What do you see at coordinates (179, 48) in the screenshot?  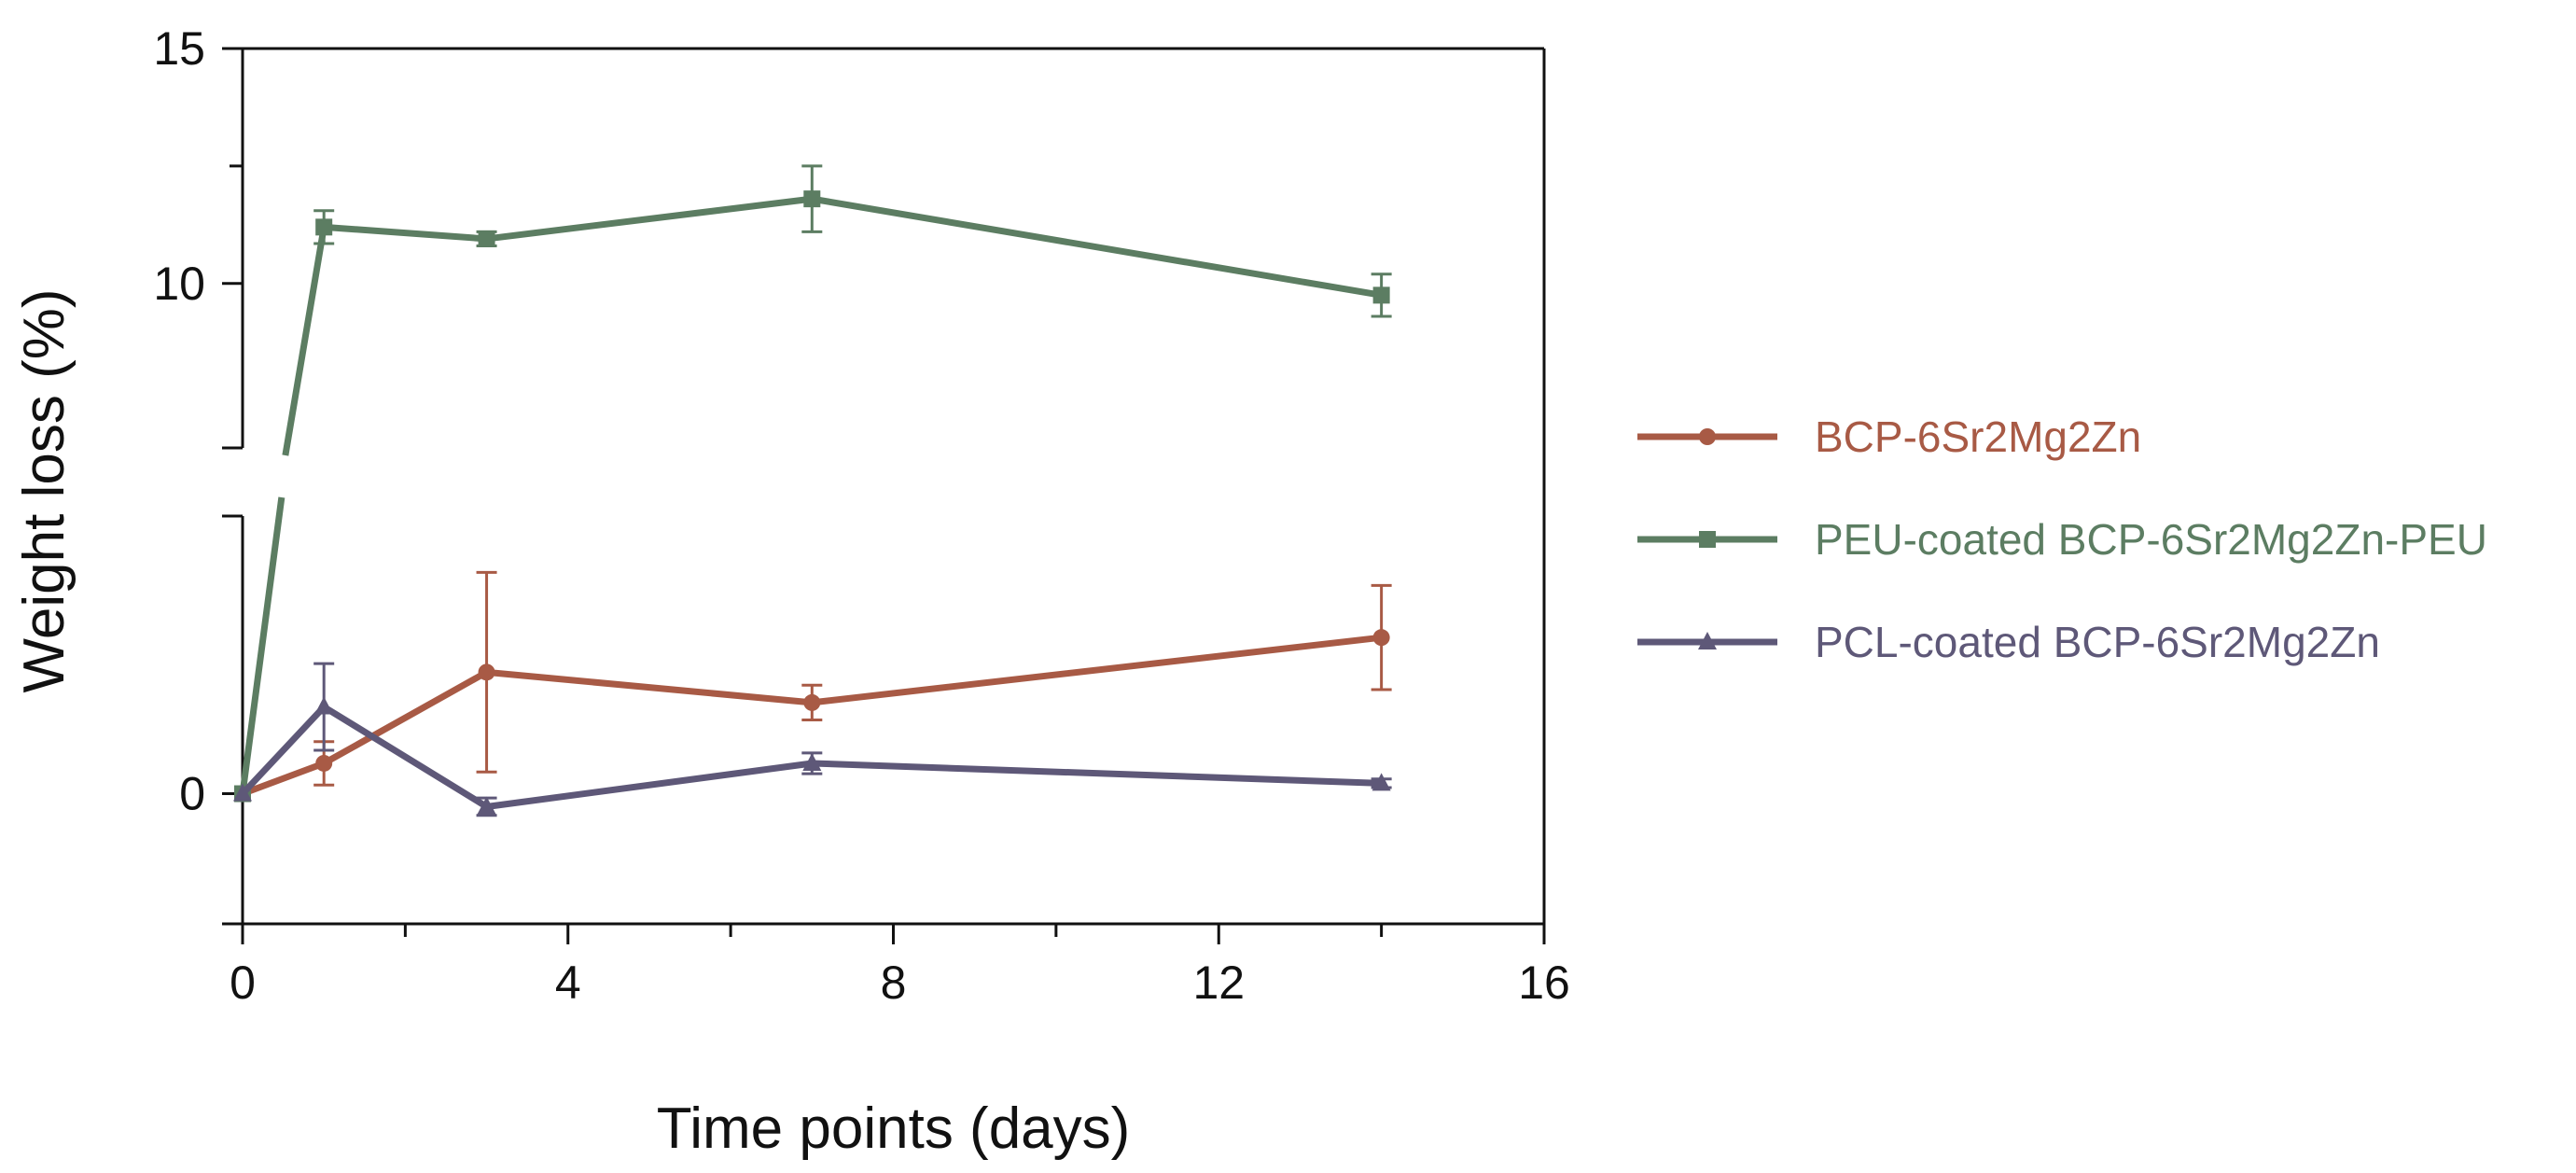 I see `y-tick-label: 15` at bounding box center [179, 48].